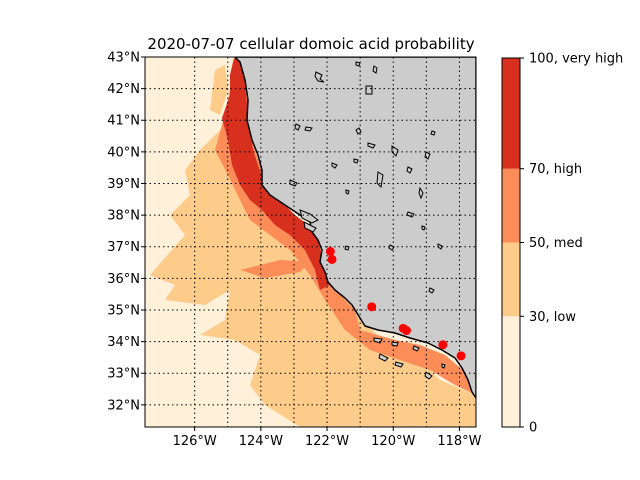 The height and width of the screenshot is (480, 640). Describe the element at coordinates (555, 169) in the screenshot. I see `colorbar-tick-label: 70, high` at that location.